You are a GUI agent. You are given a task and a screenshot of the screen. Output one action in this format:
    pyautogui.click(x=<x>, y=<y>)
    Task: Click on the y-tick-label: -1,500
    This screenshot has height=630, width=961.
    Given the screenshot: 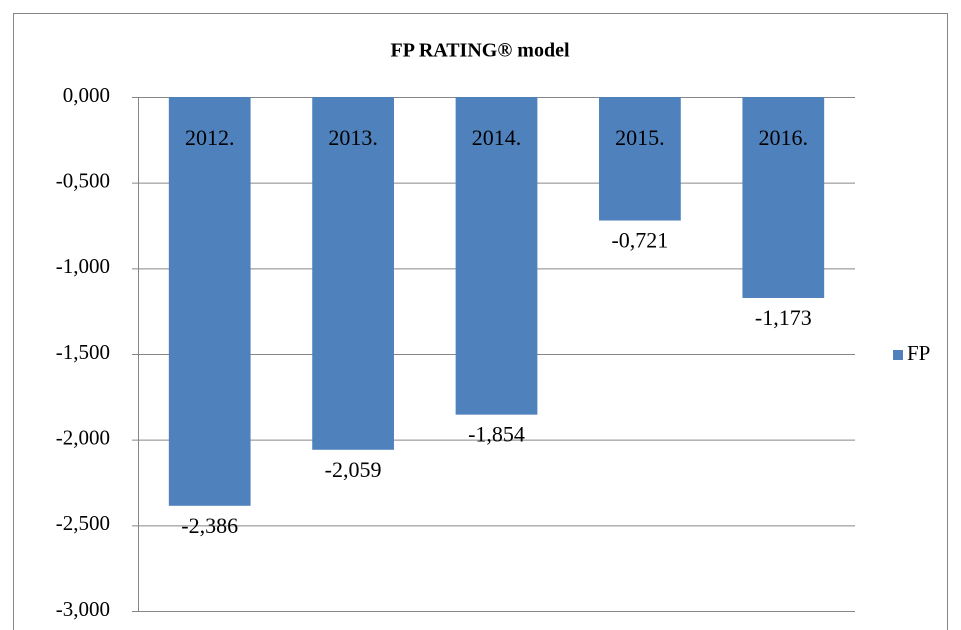 What is the action you would take?
    pyautogui.click(x=83, y=352)
    